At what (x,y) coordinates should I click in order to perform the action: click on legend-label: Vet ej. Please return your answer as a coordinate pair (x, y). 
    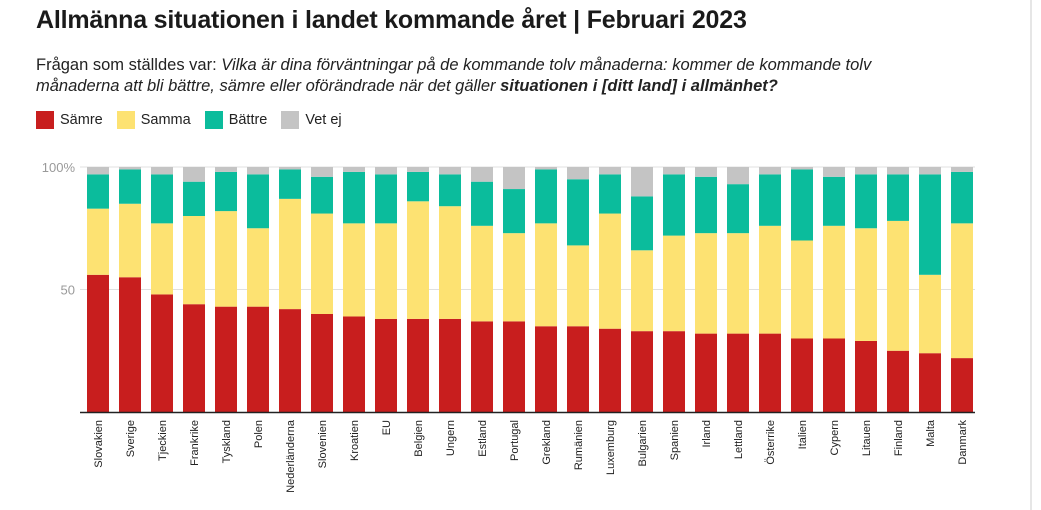
    Looking at the image, I should click on (323, 120).